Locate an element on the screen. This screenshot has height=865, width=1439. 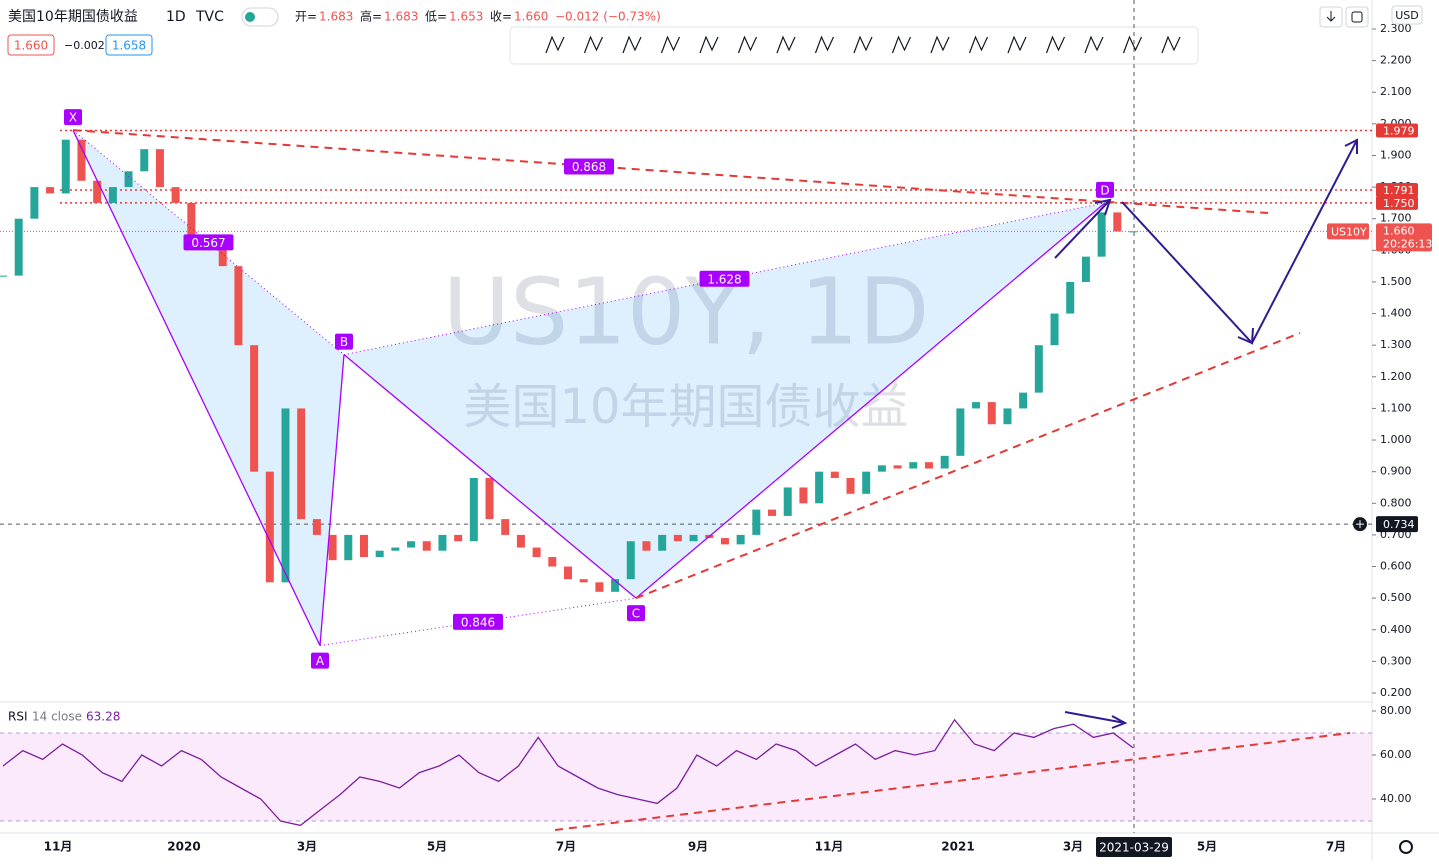
bid-box is located at coordinates (31, 45).